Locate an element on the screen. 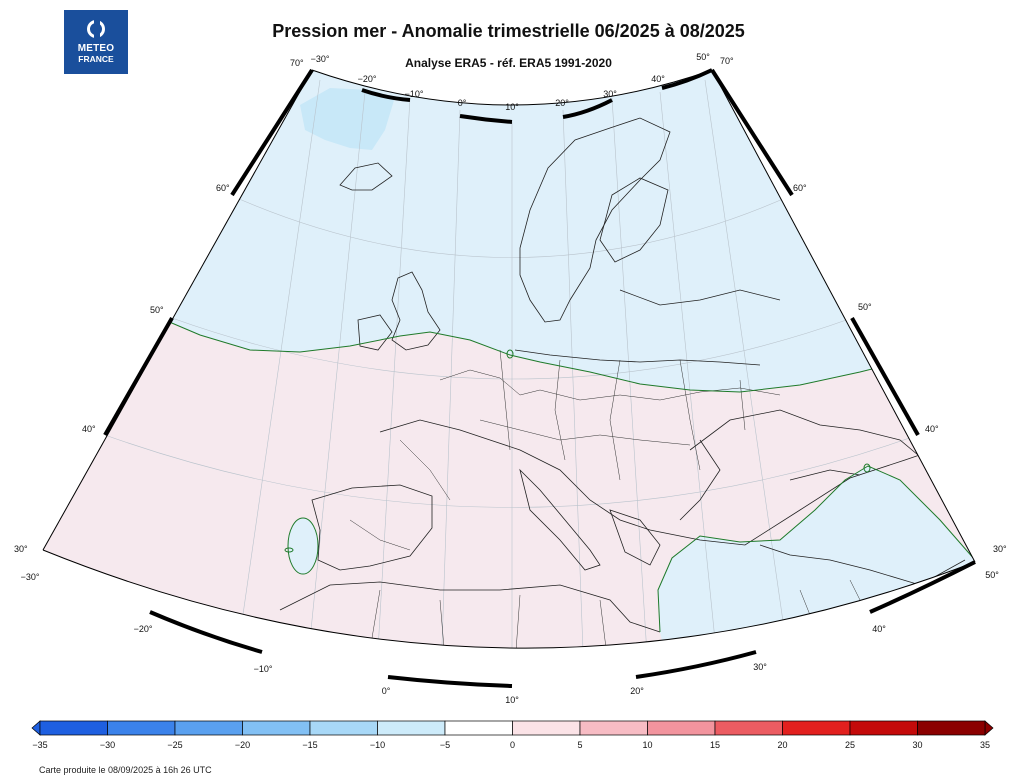 Image resolution: width=1017 pixels, height=784 pixels. colorbar-tick-label: −5 is located at coordinates (445, 745).